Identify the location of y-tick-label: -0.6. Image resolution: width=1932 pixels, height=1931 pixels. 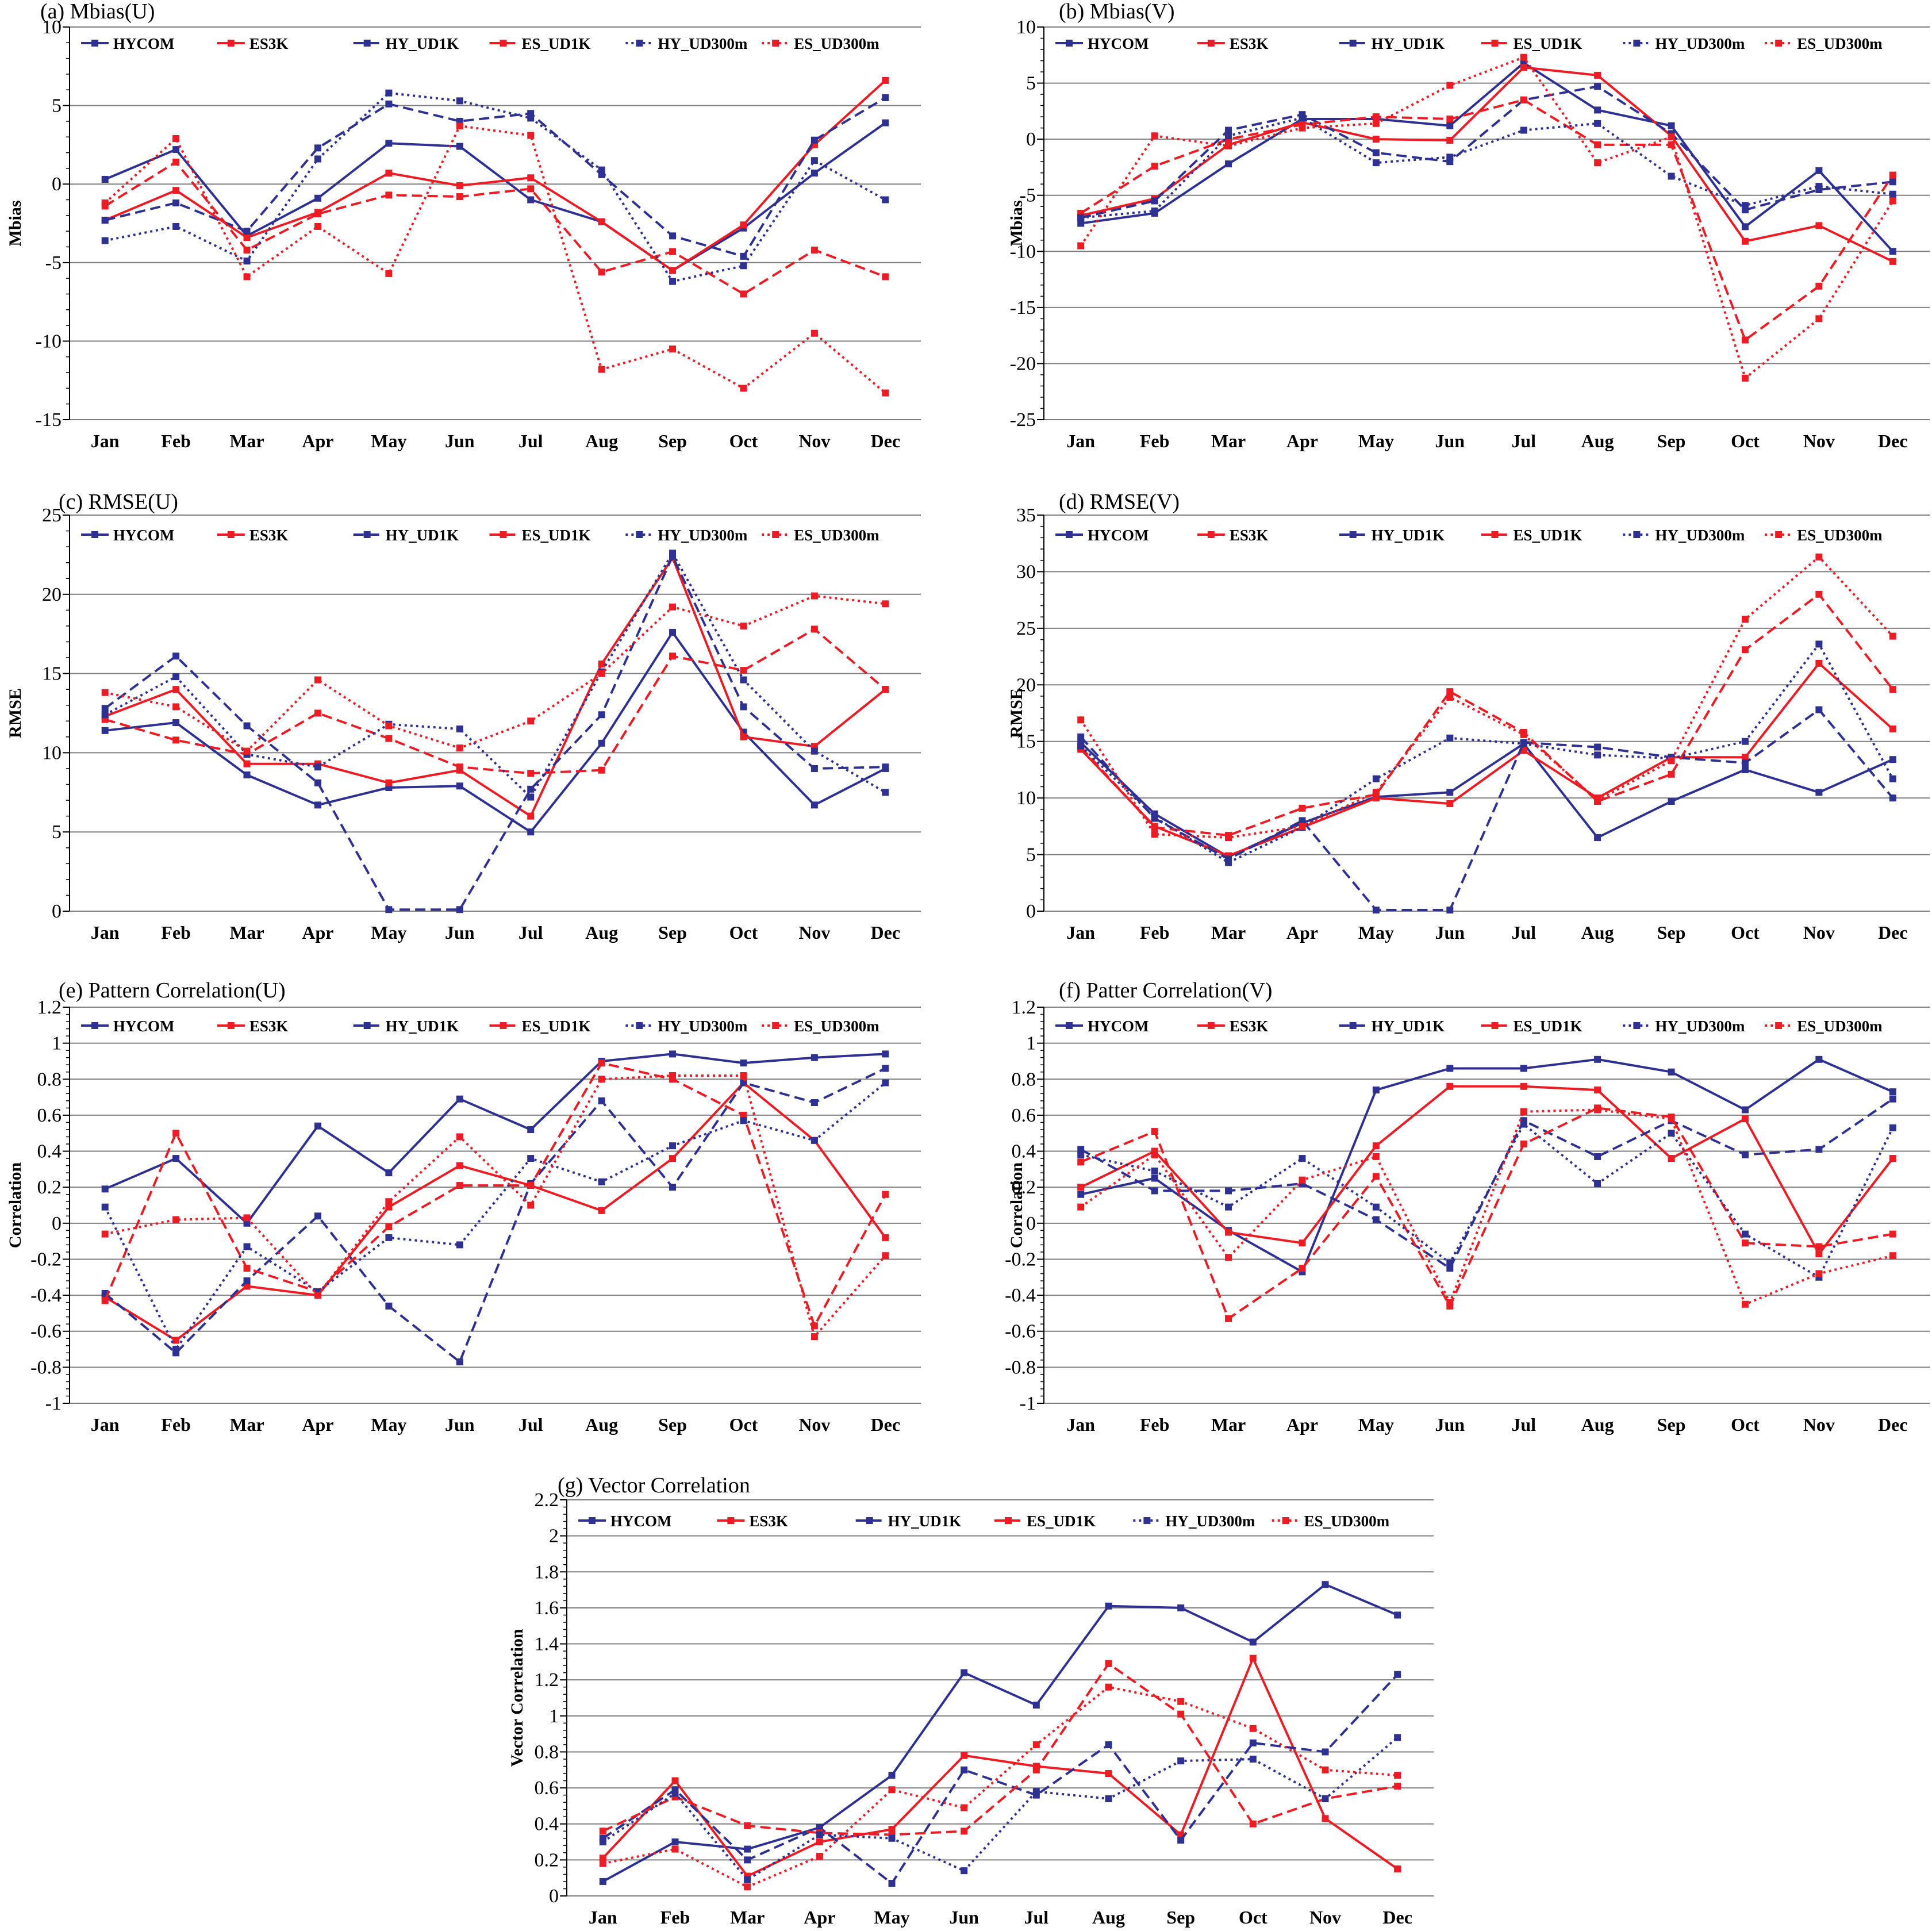
(46, 1331).